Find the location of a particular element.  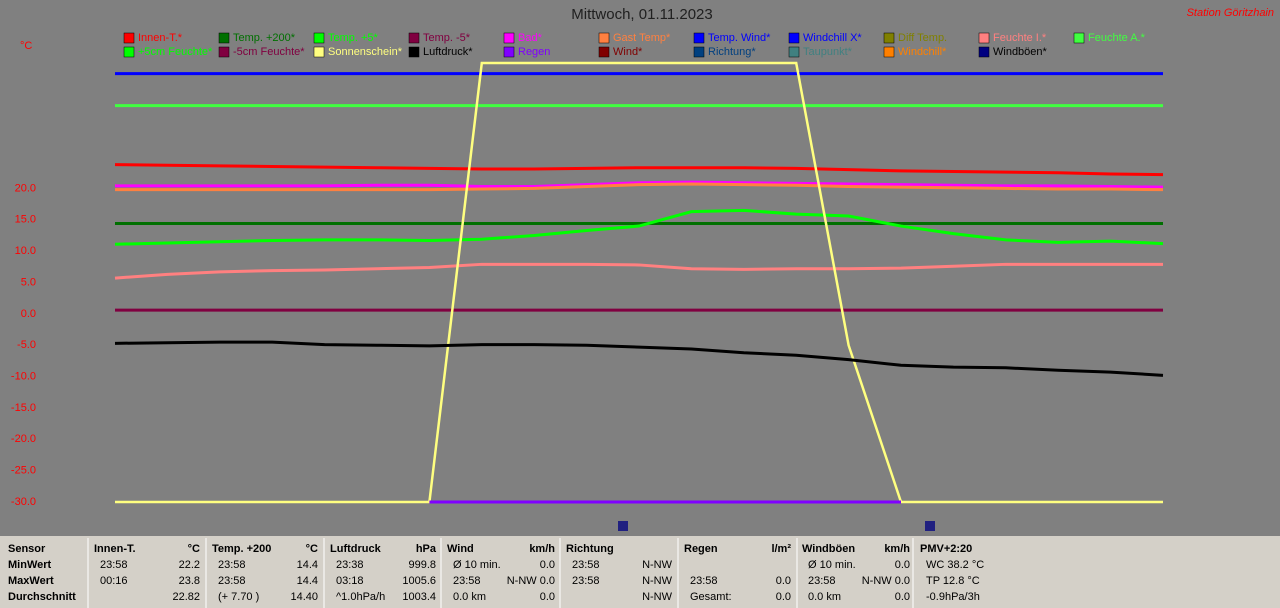

y-unit: °C is located at coordinates (26, 46).